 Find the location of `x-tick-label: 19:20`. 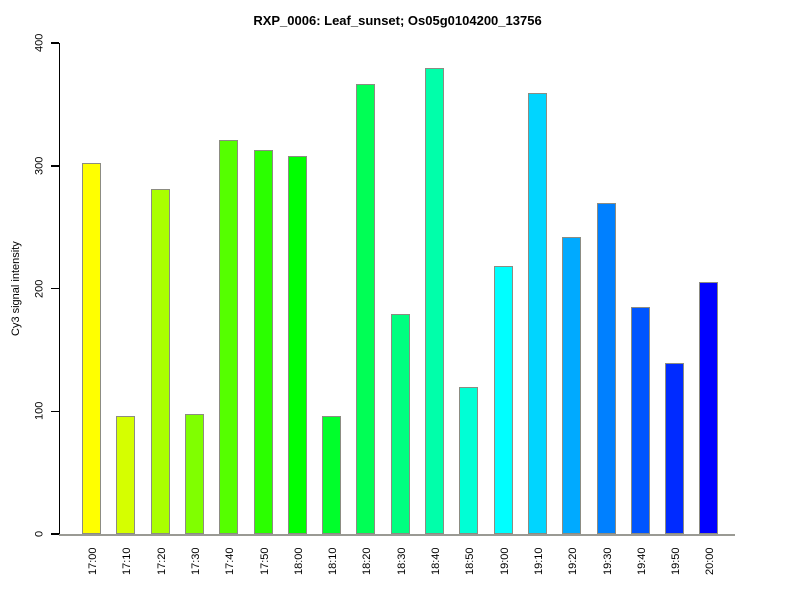

x-tick-label: 19:20 is located at coordinates (573, 561).